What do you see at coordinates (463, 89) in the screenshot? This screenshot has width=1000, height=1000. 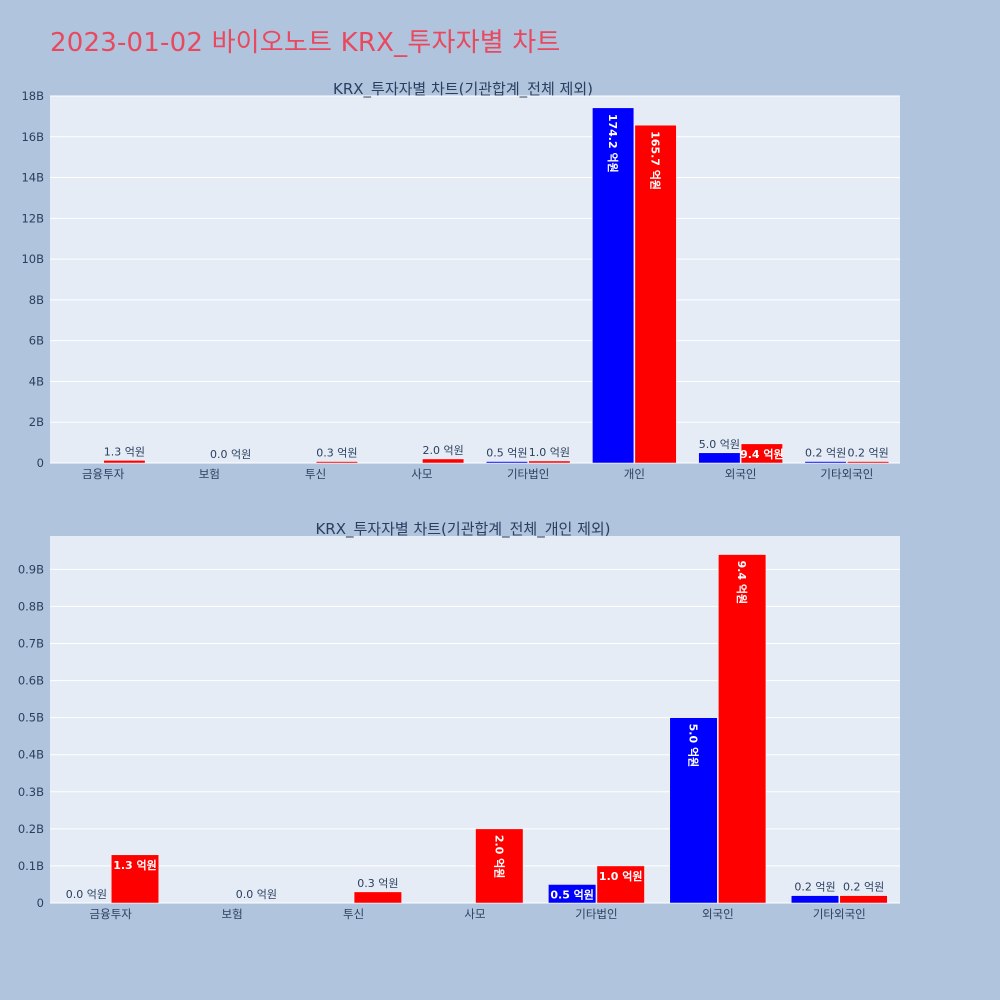 I see `chart-title: KRX_투자자별 차트(기관합계_전체 제외)` at bounding box center [463, 89].